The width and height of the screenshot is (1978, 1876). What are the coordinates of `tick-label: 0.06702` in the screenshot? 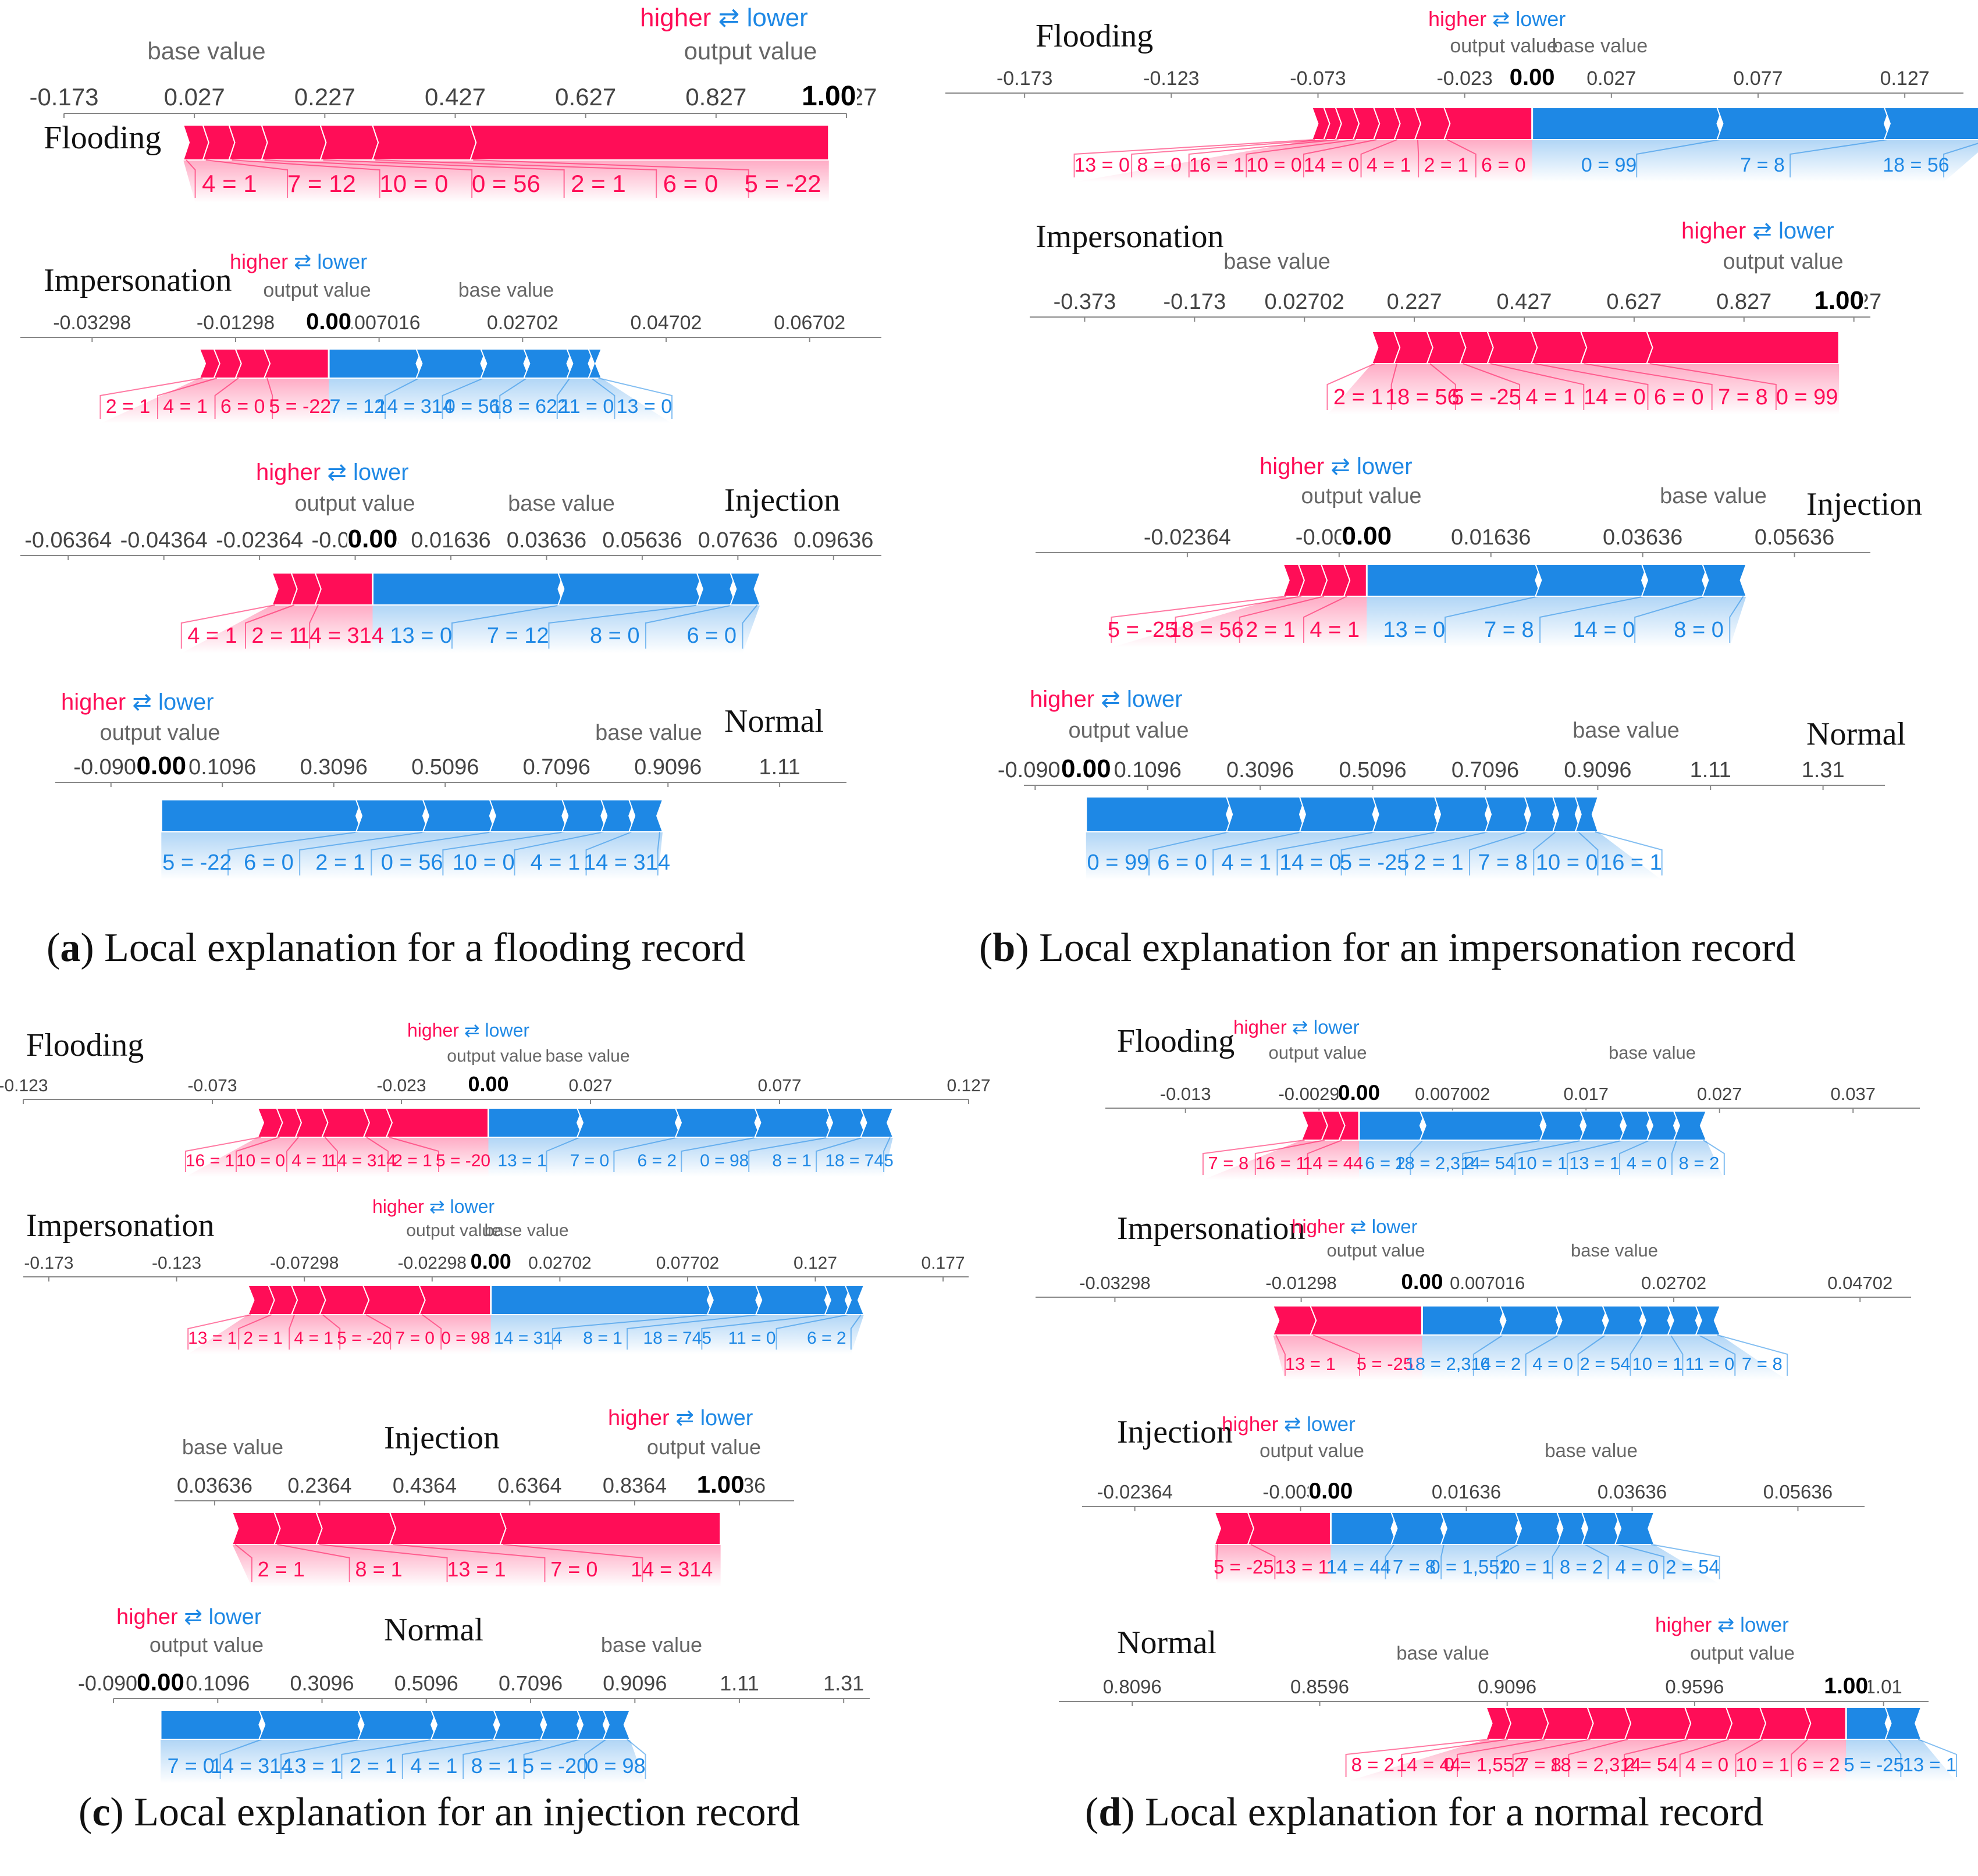 It's located at (809, 323).